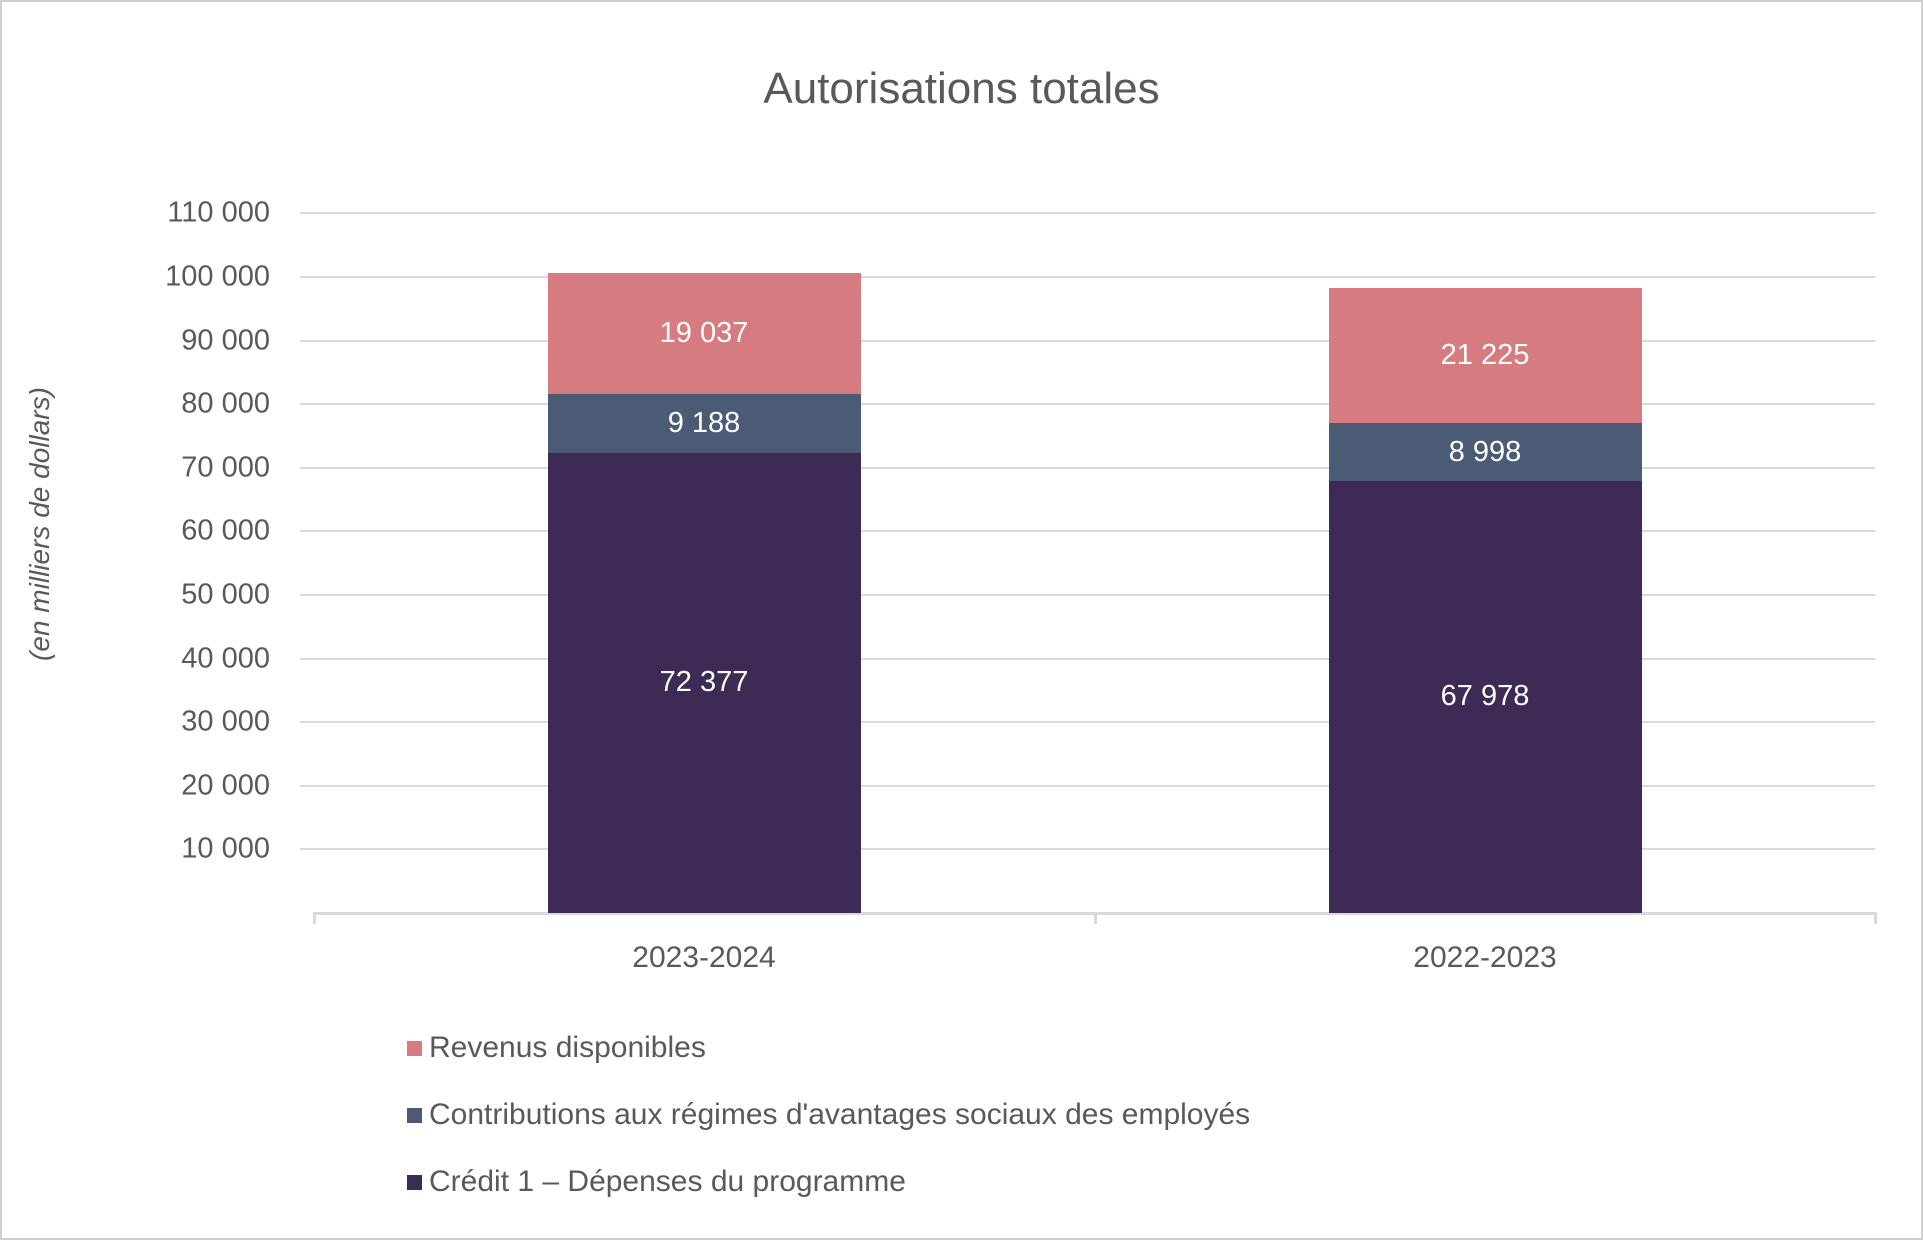 The image size is (1923, 1240). I want to click on bar-data-label: 9 188, so click(704, 422).